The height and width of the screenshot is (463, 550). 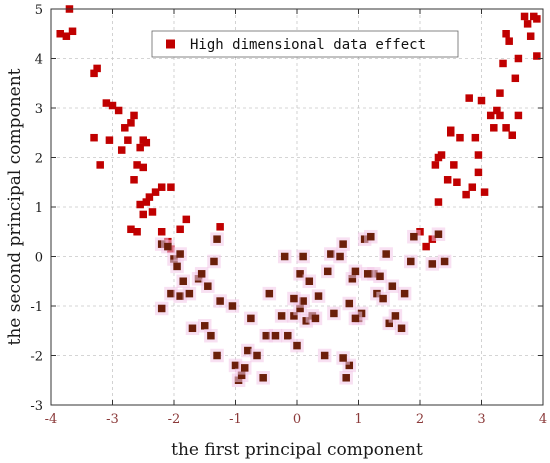 I want to click on x-axis-label: the first principal component, so click(x=297, y=450).